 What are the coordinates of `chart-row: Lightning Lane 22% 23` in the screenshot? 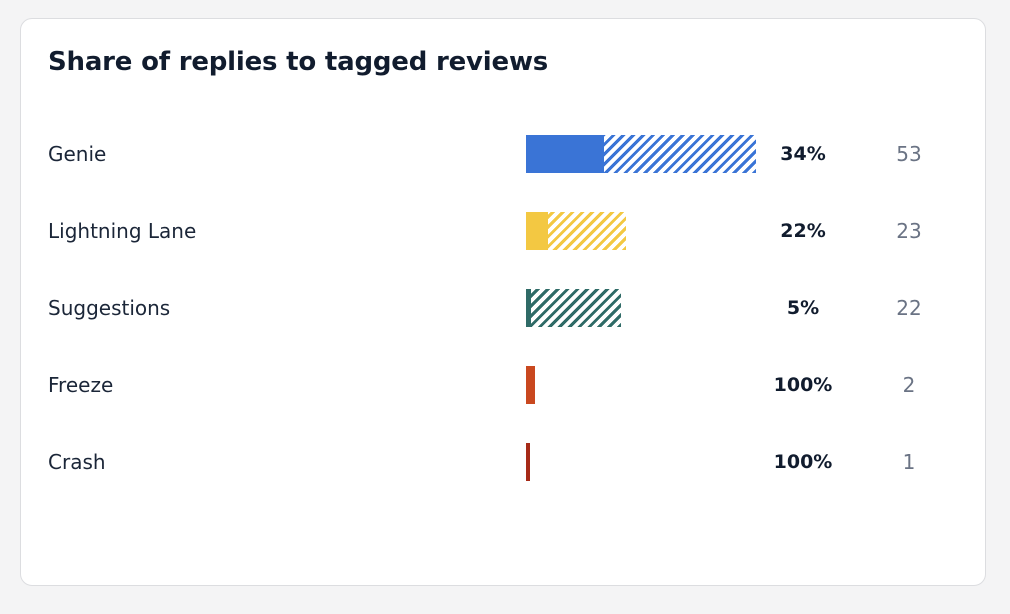 It's located at (503, 231).